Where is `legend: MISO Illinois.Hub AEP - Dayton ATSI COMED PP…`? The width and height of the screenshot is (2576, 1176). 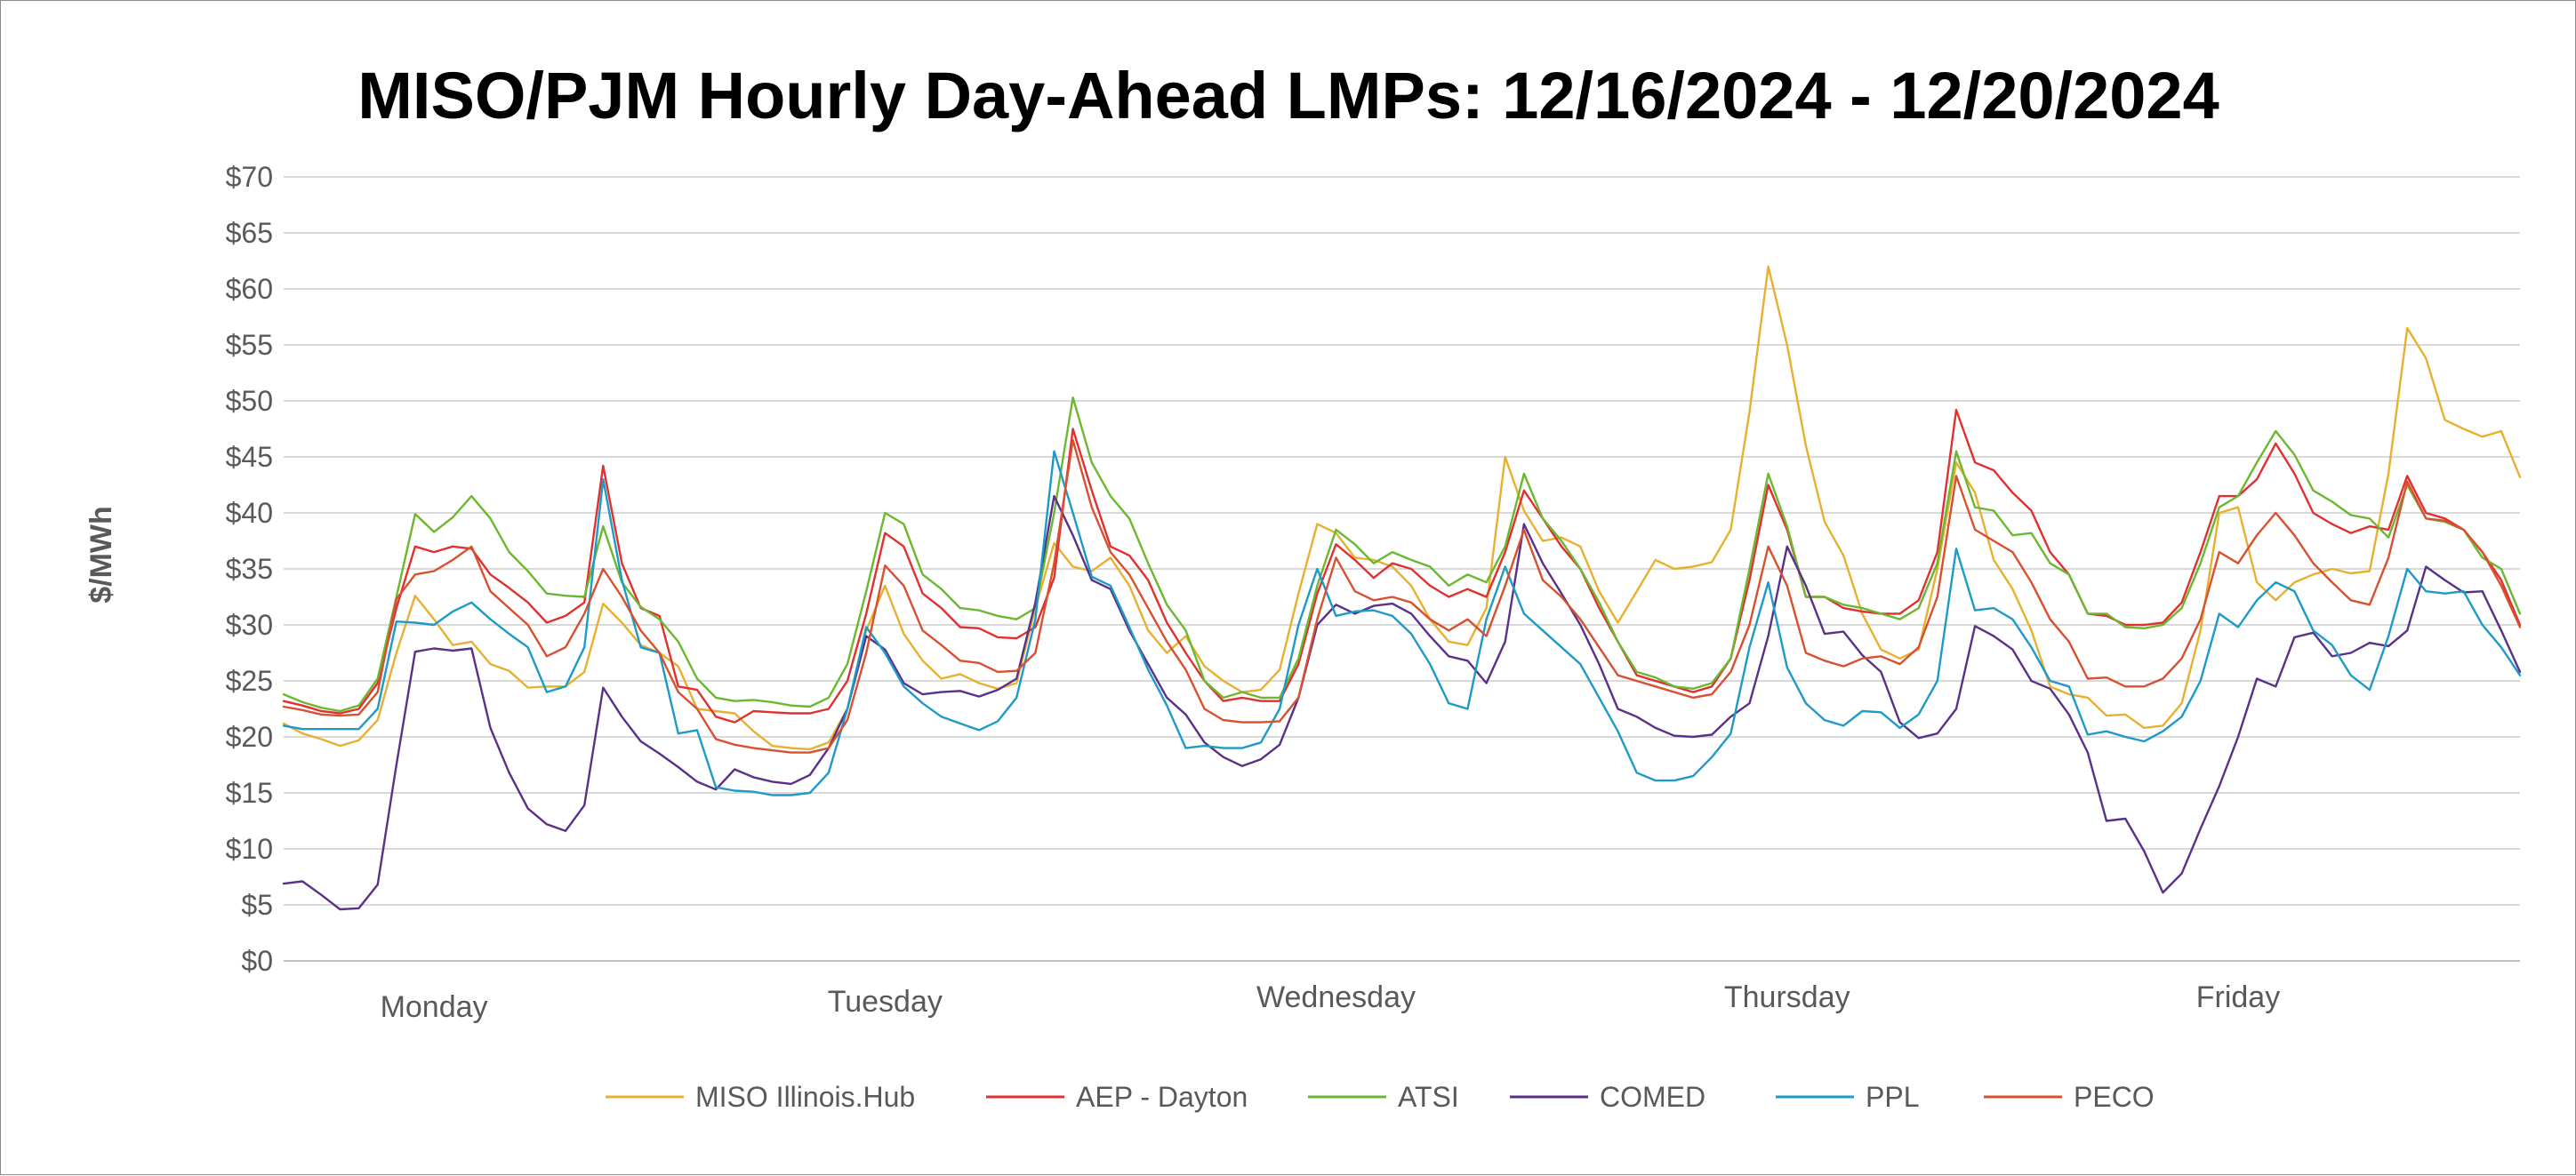
legend: MISO Illinois.Hub AEP - Dayton ATSI COMED PP… is located at coordinates (1380, 1097).